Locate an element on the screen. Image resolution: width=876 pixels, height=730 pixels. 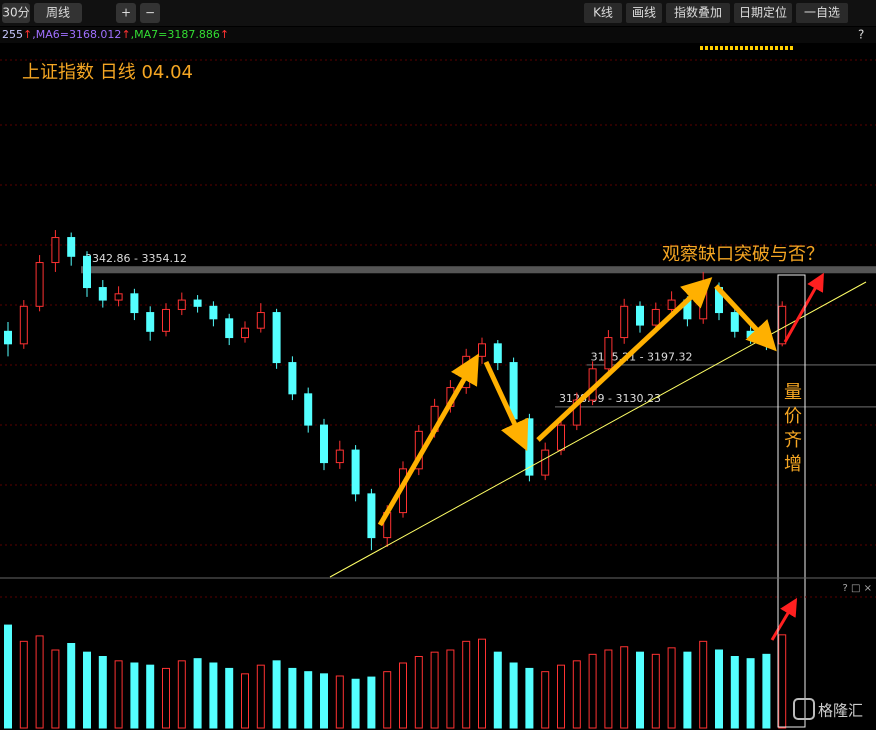
toolbar-label: − is located at coordinates (150, 13).